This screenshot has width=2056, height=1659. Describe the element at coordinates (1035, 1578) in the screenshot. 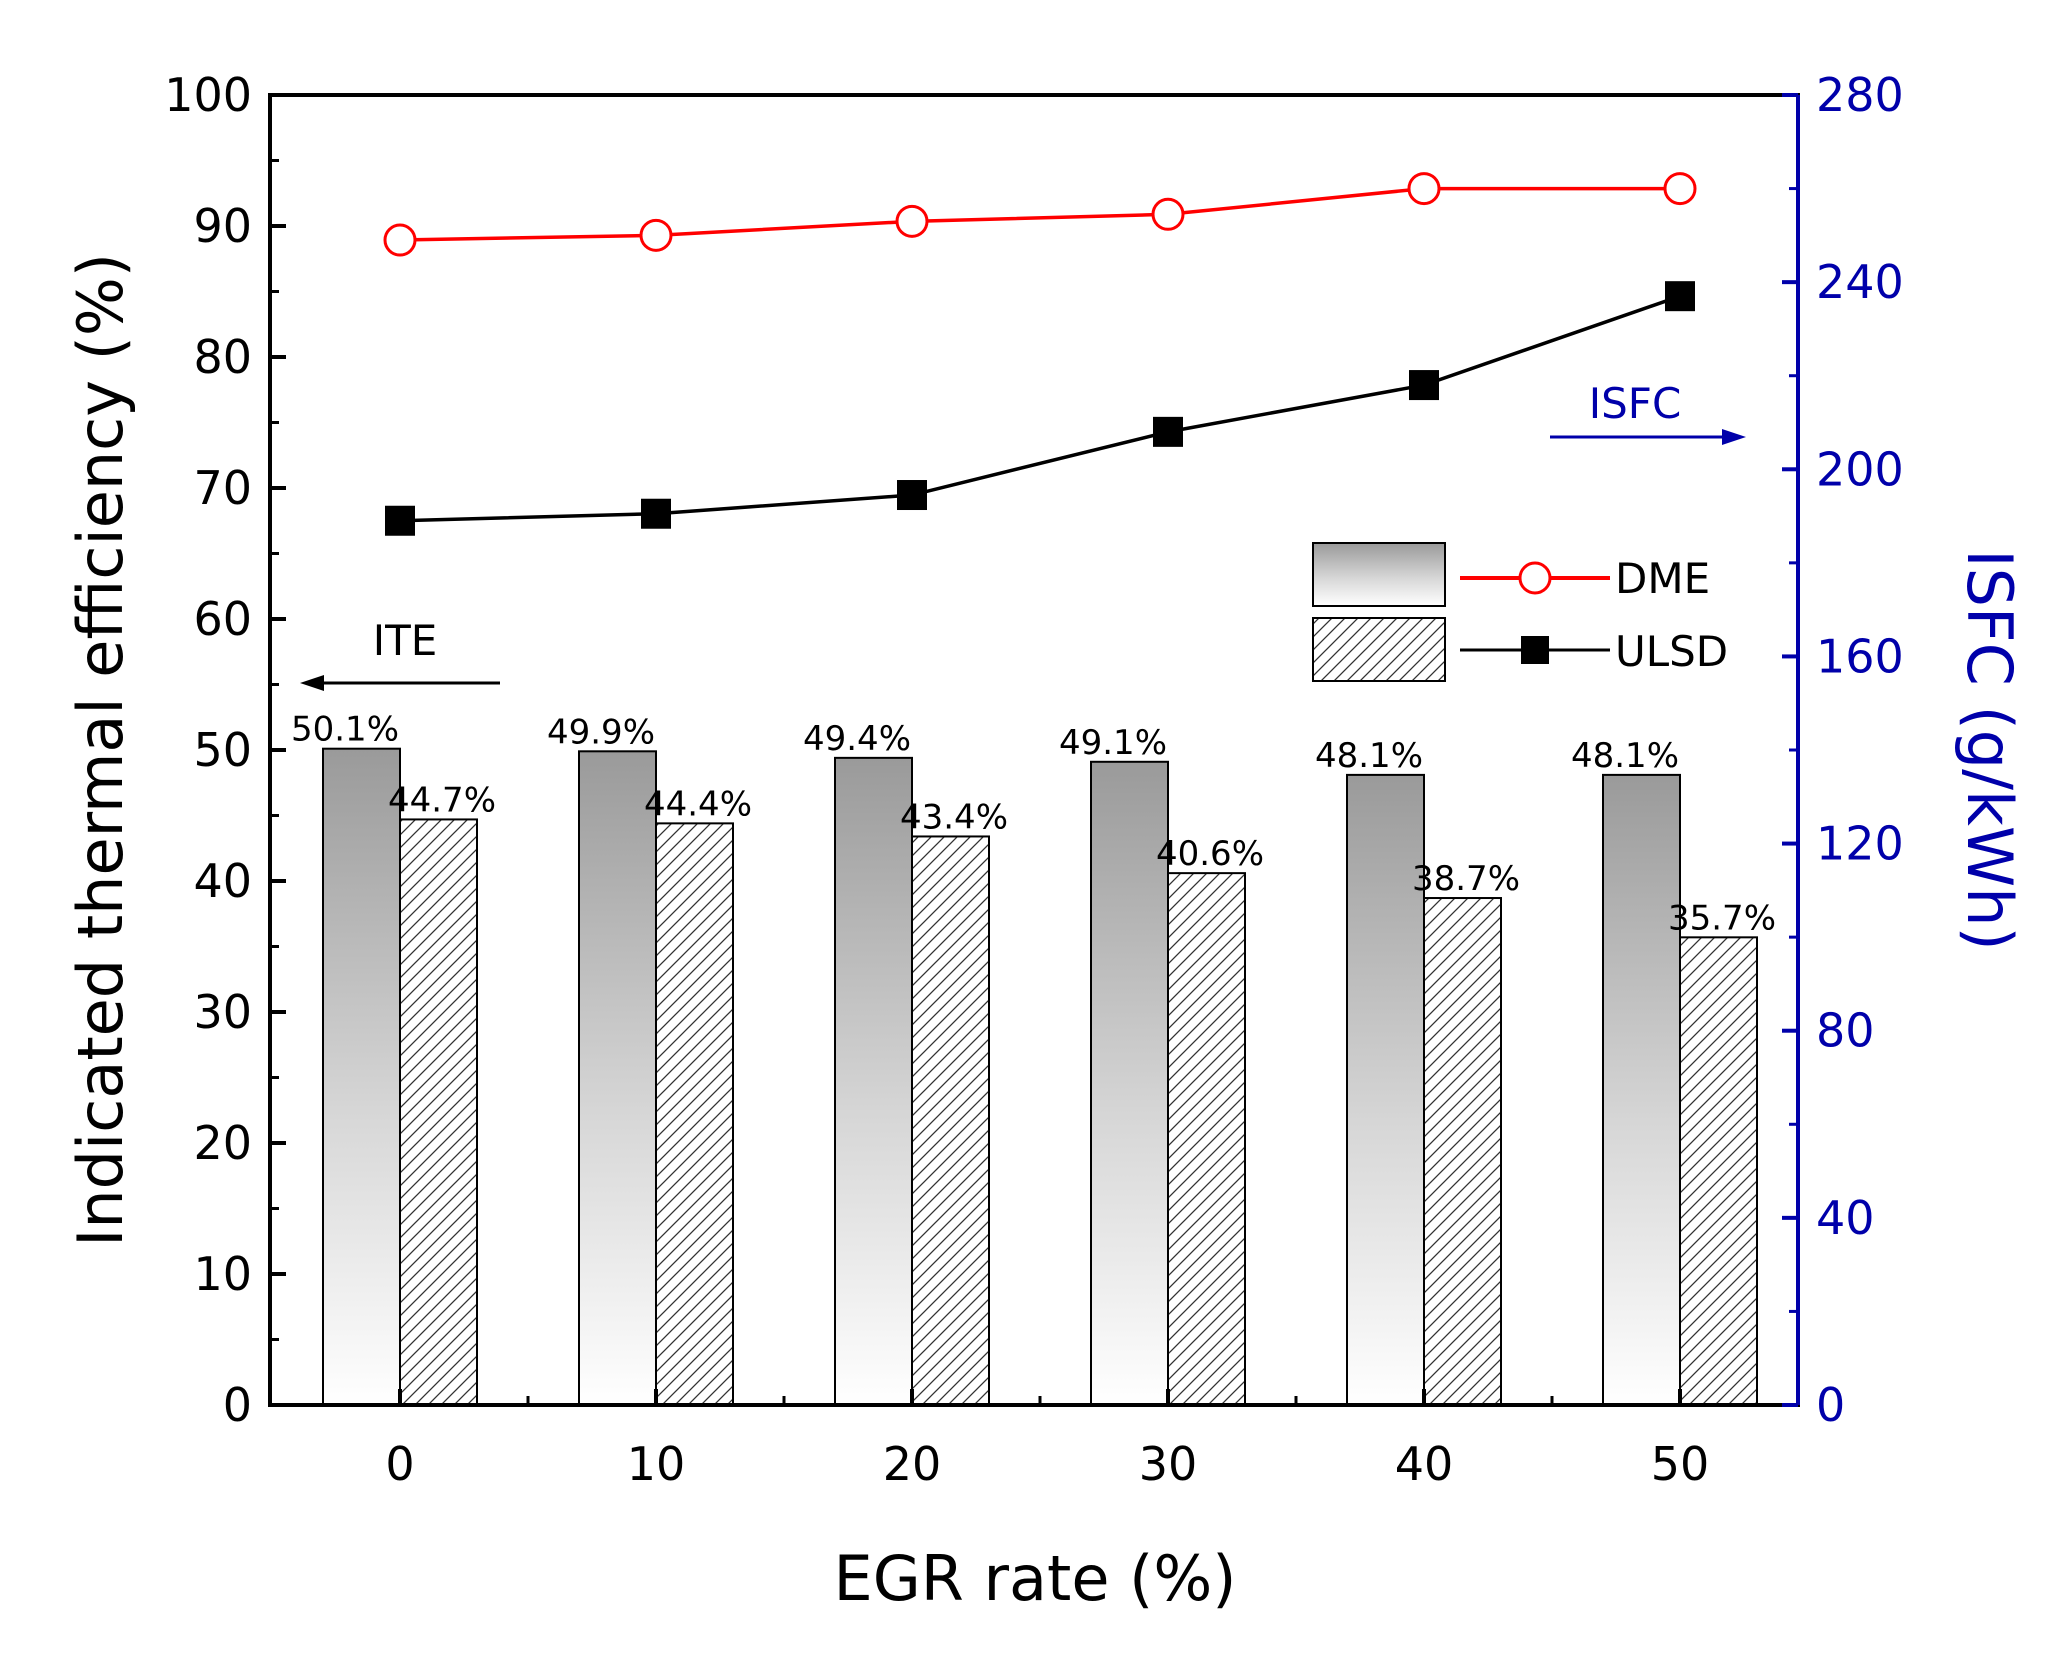

I see `x-axis-title: EGR rate (%)` at that location.